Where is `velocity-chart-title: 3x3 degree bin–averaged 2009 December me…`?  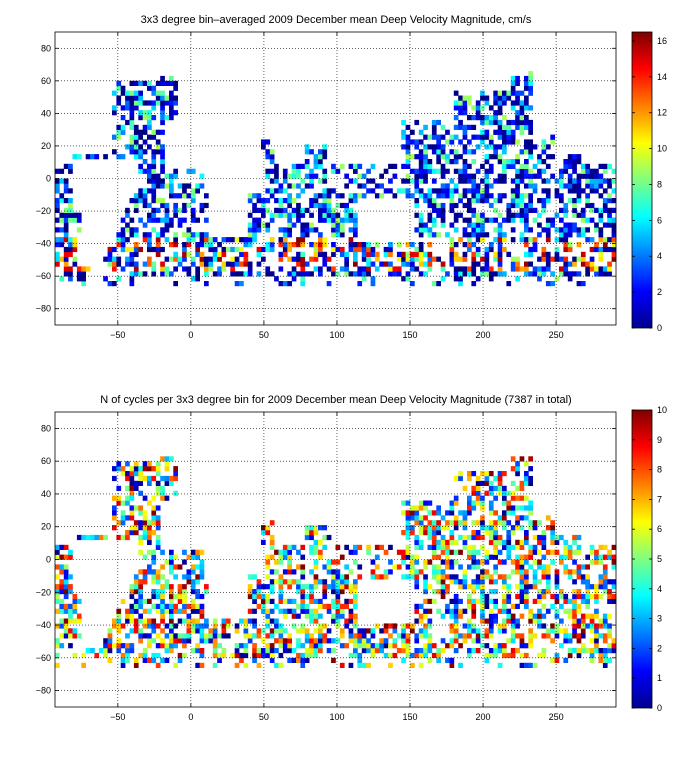 velocity-chart-title: 3x3 degree bin–averaged 2009 December me… is located at coordinates (336, 20).